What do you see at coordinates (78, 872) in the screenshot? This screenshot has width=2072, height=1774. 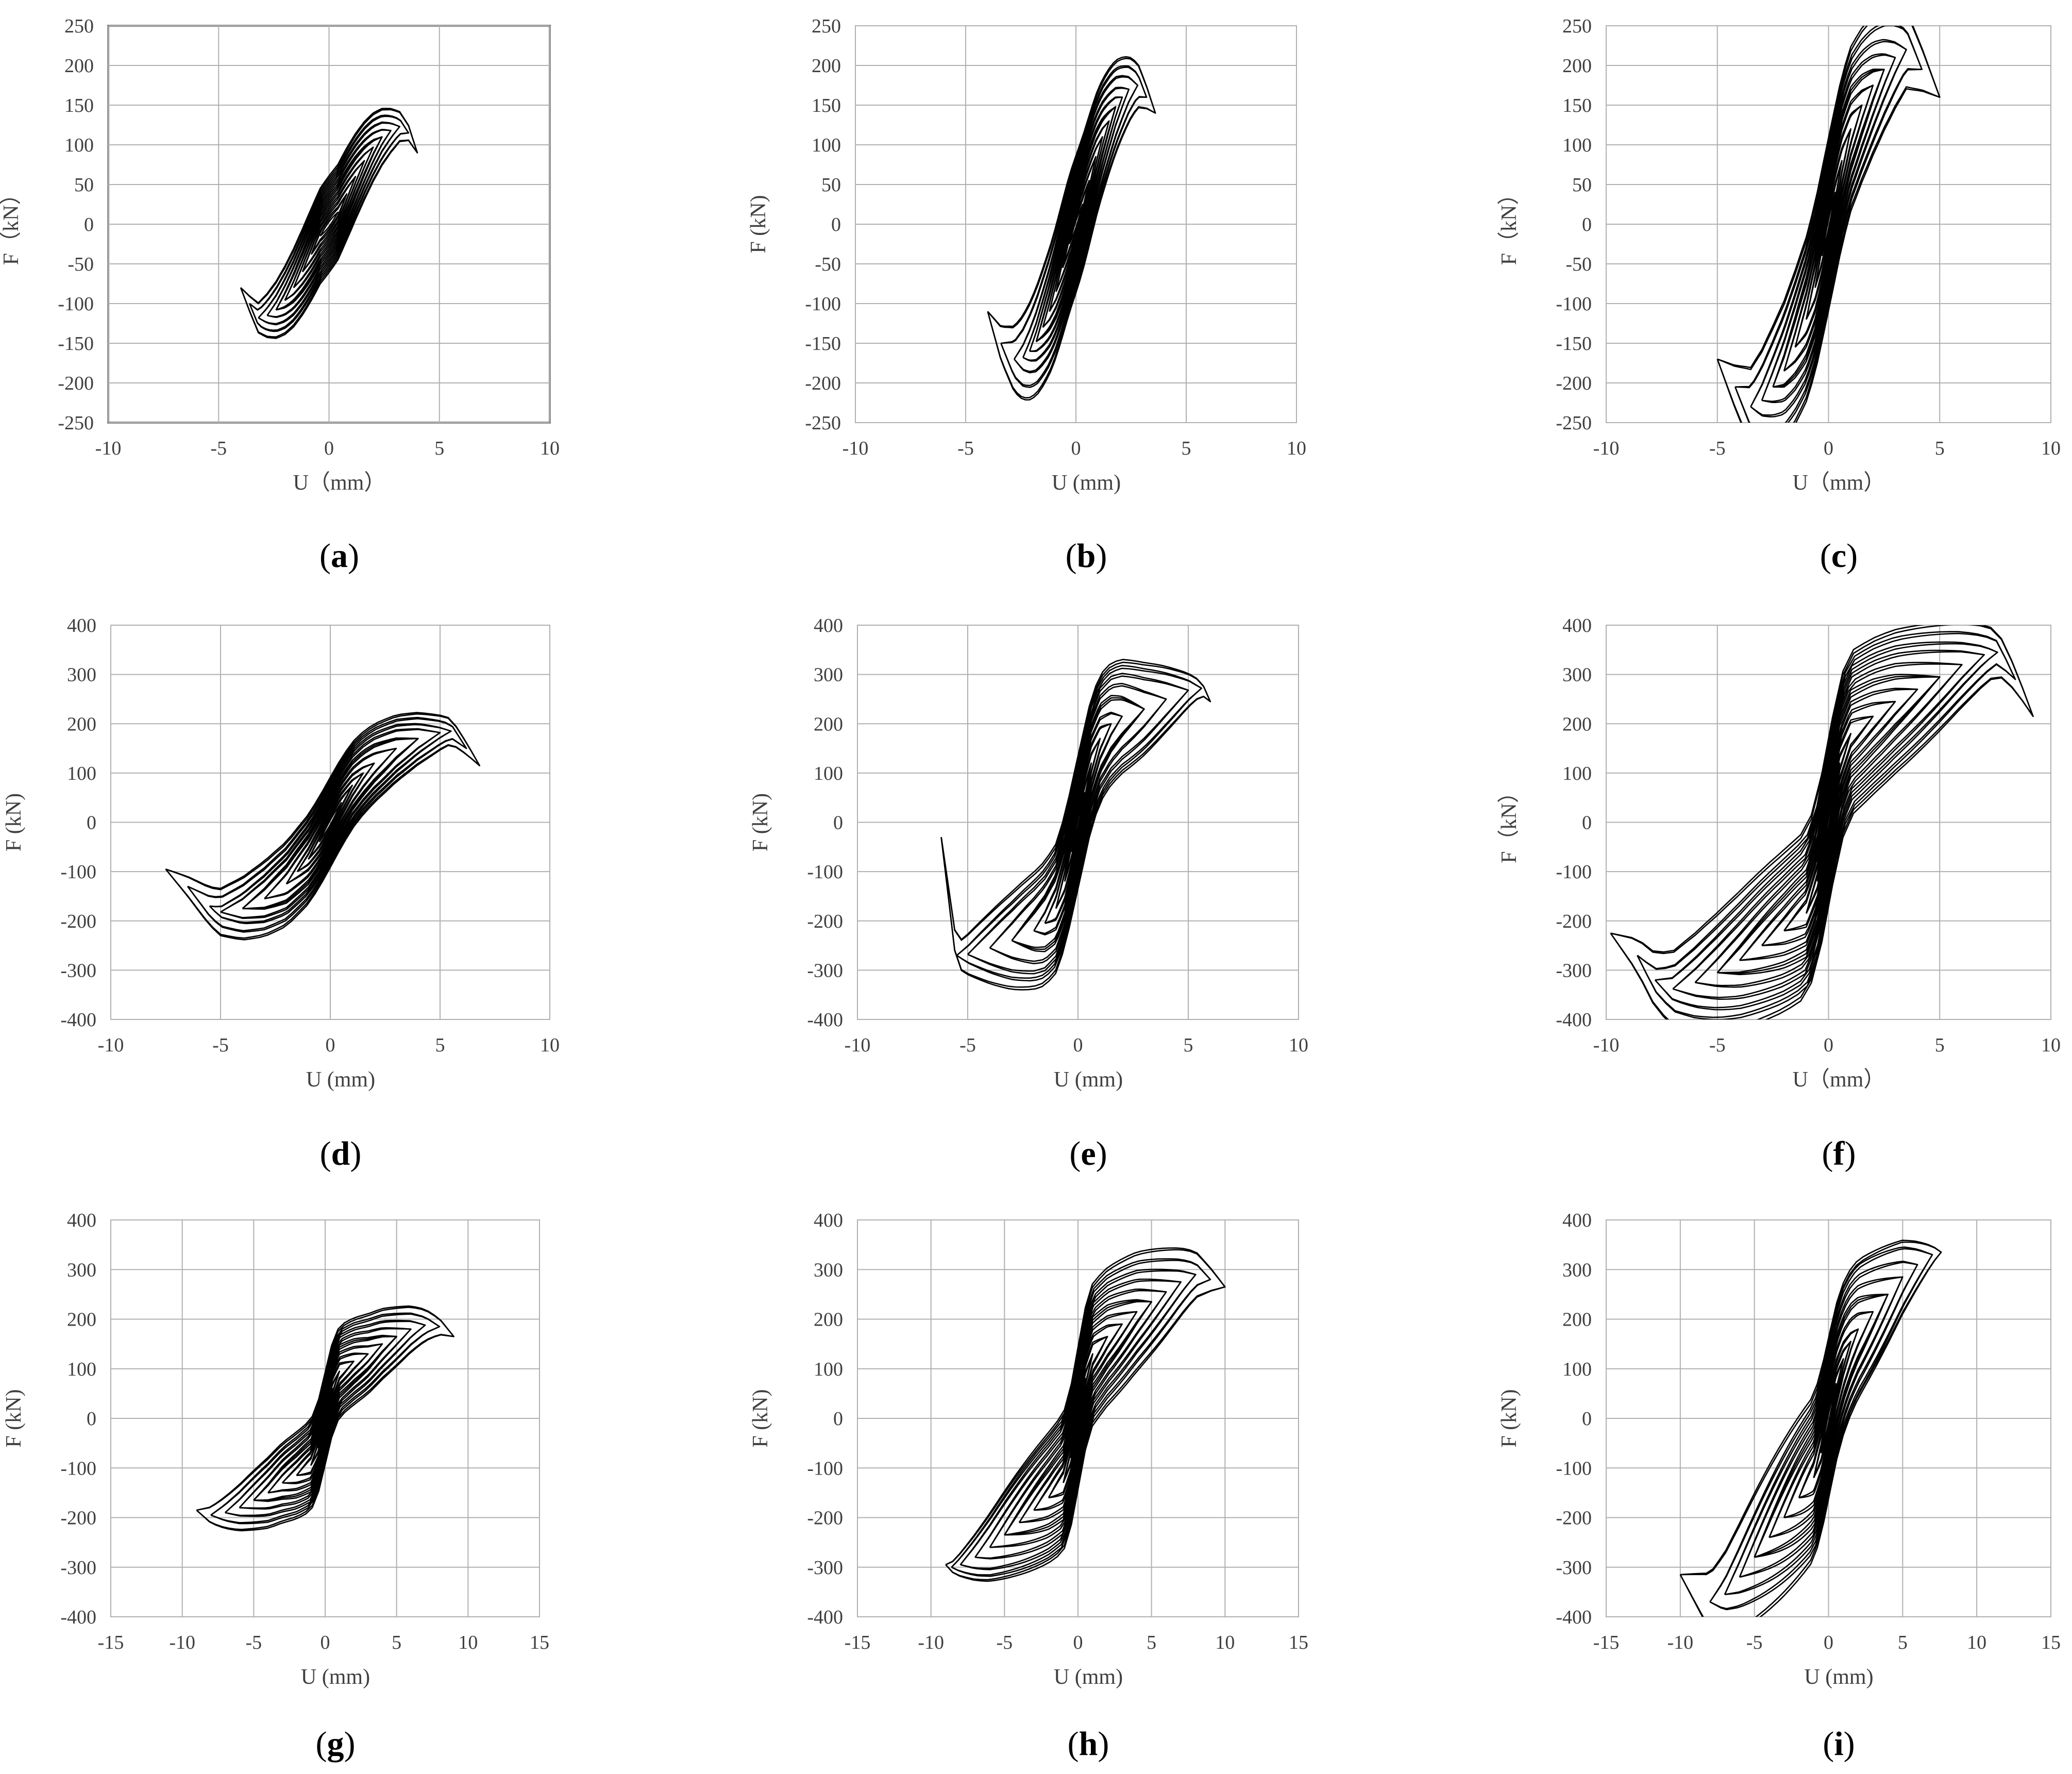 I see `y-tick-label: -100` at bounding box center [78, 872].